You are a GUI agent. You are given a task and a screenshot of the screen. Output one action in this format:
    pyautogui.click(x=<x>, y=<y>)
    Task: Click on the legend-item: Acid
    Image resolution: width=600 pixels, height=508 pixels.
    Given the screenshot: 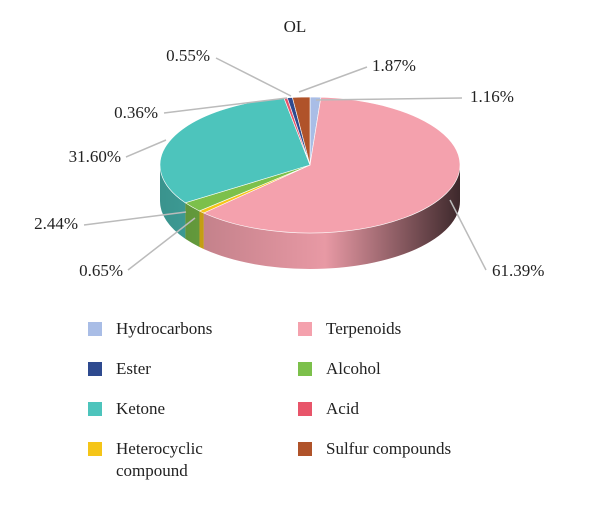 What is the action you would take?
    pyautogui.click(x=412, y=409)
    